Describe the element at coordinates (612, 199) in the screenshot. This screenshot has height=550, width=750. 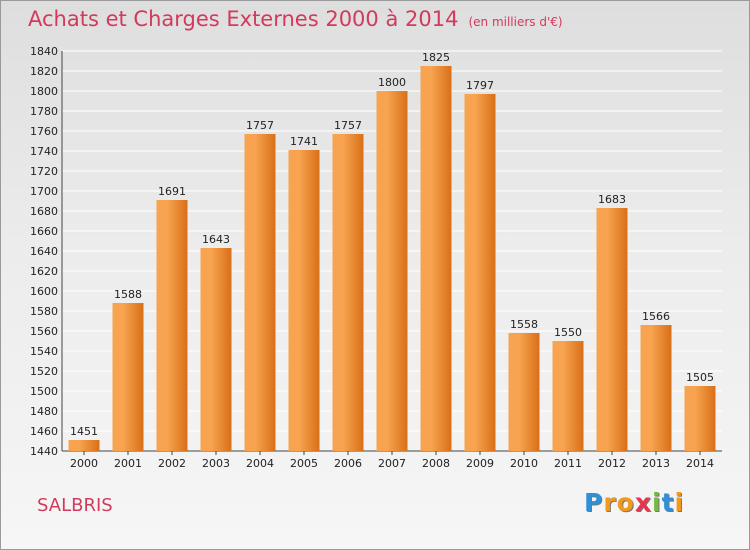
I see `value-label-2012: 1683` at that location.